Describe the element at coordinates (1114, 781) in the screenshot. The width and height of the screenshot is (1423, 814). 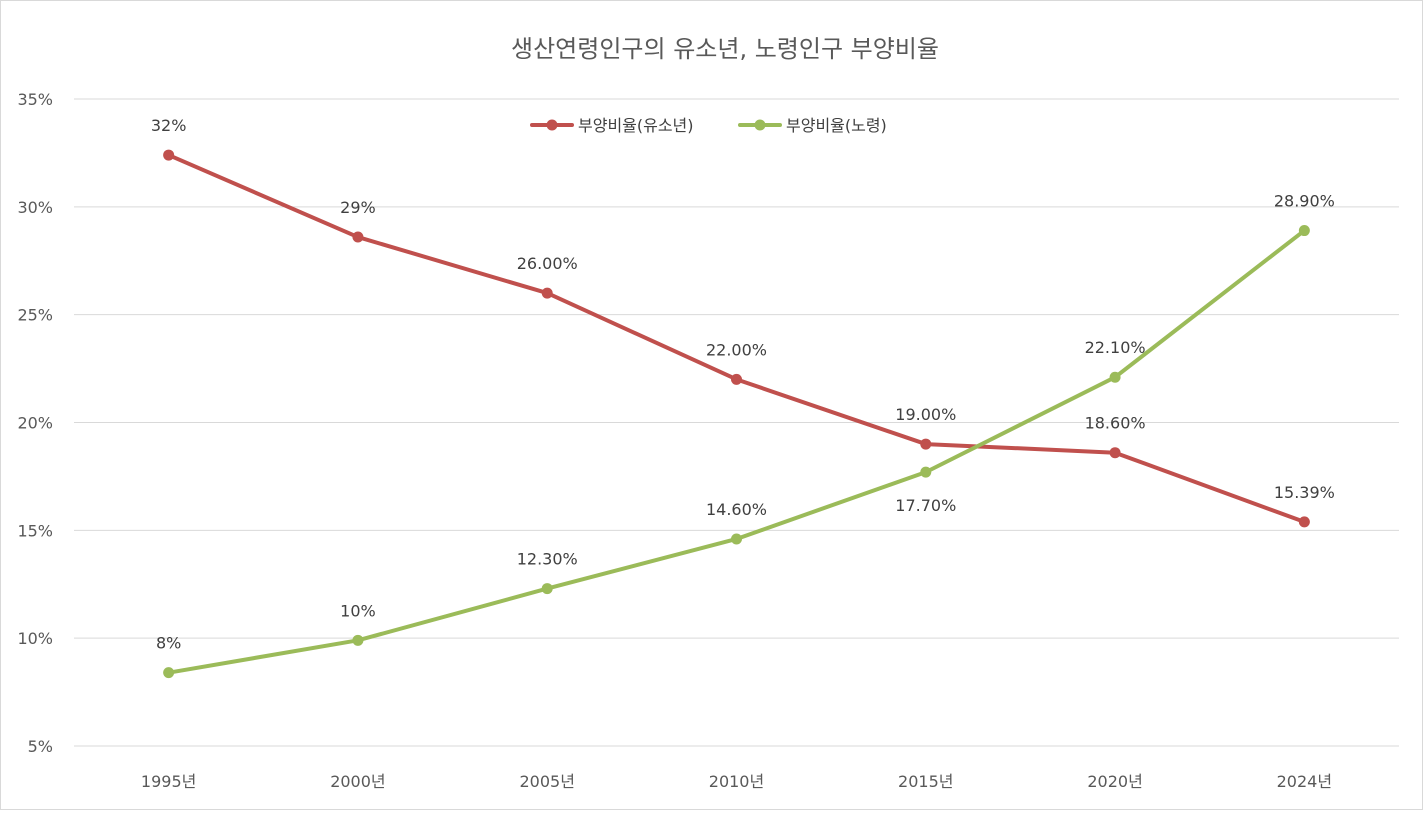
I see `x-tick-label: 2020년` at that location.